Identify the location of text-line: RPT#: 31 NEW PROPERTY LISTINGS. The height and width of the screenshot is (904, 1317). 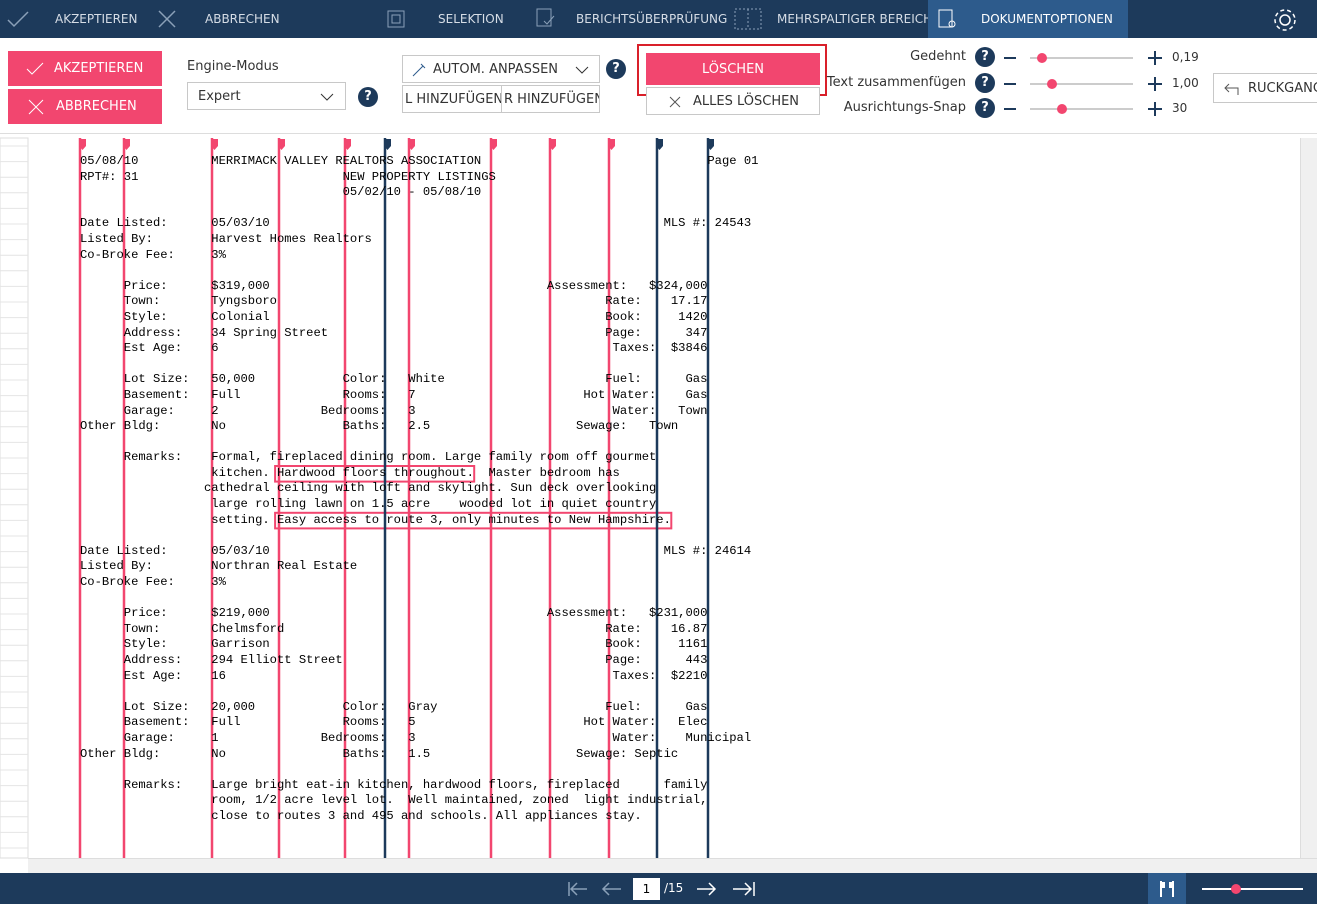
(288, 176).